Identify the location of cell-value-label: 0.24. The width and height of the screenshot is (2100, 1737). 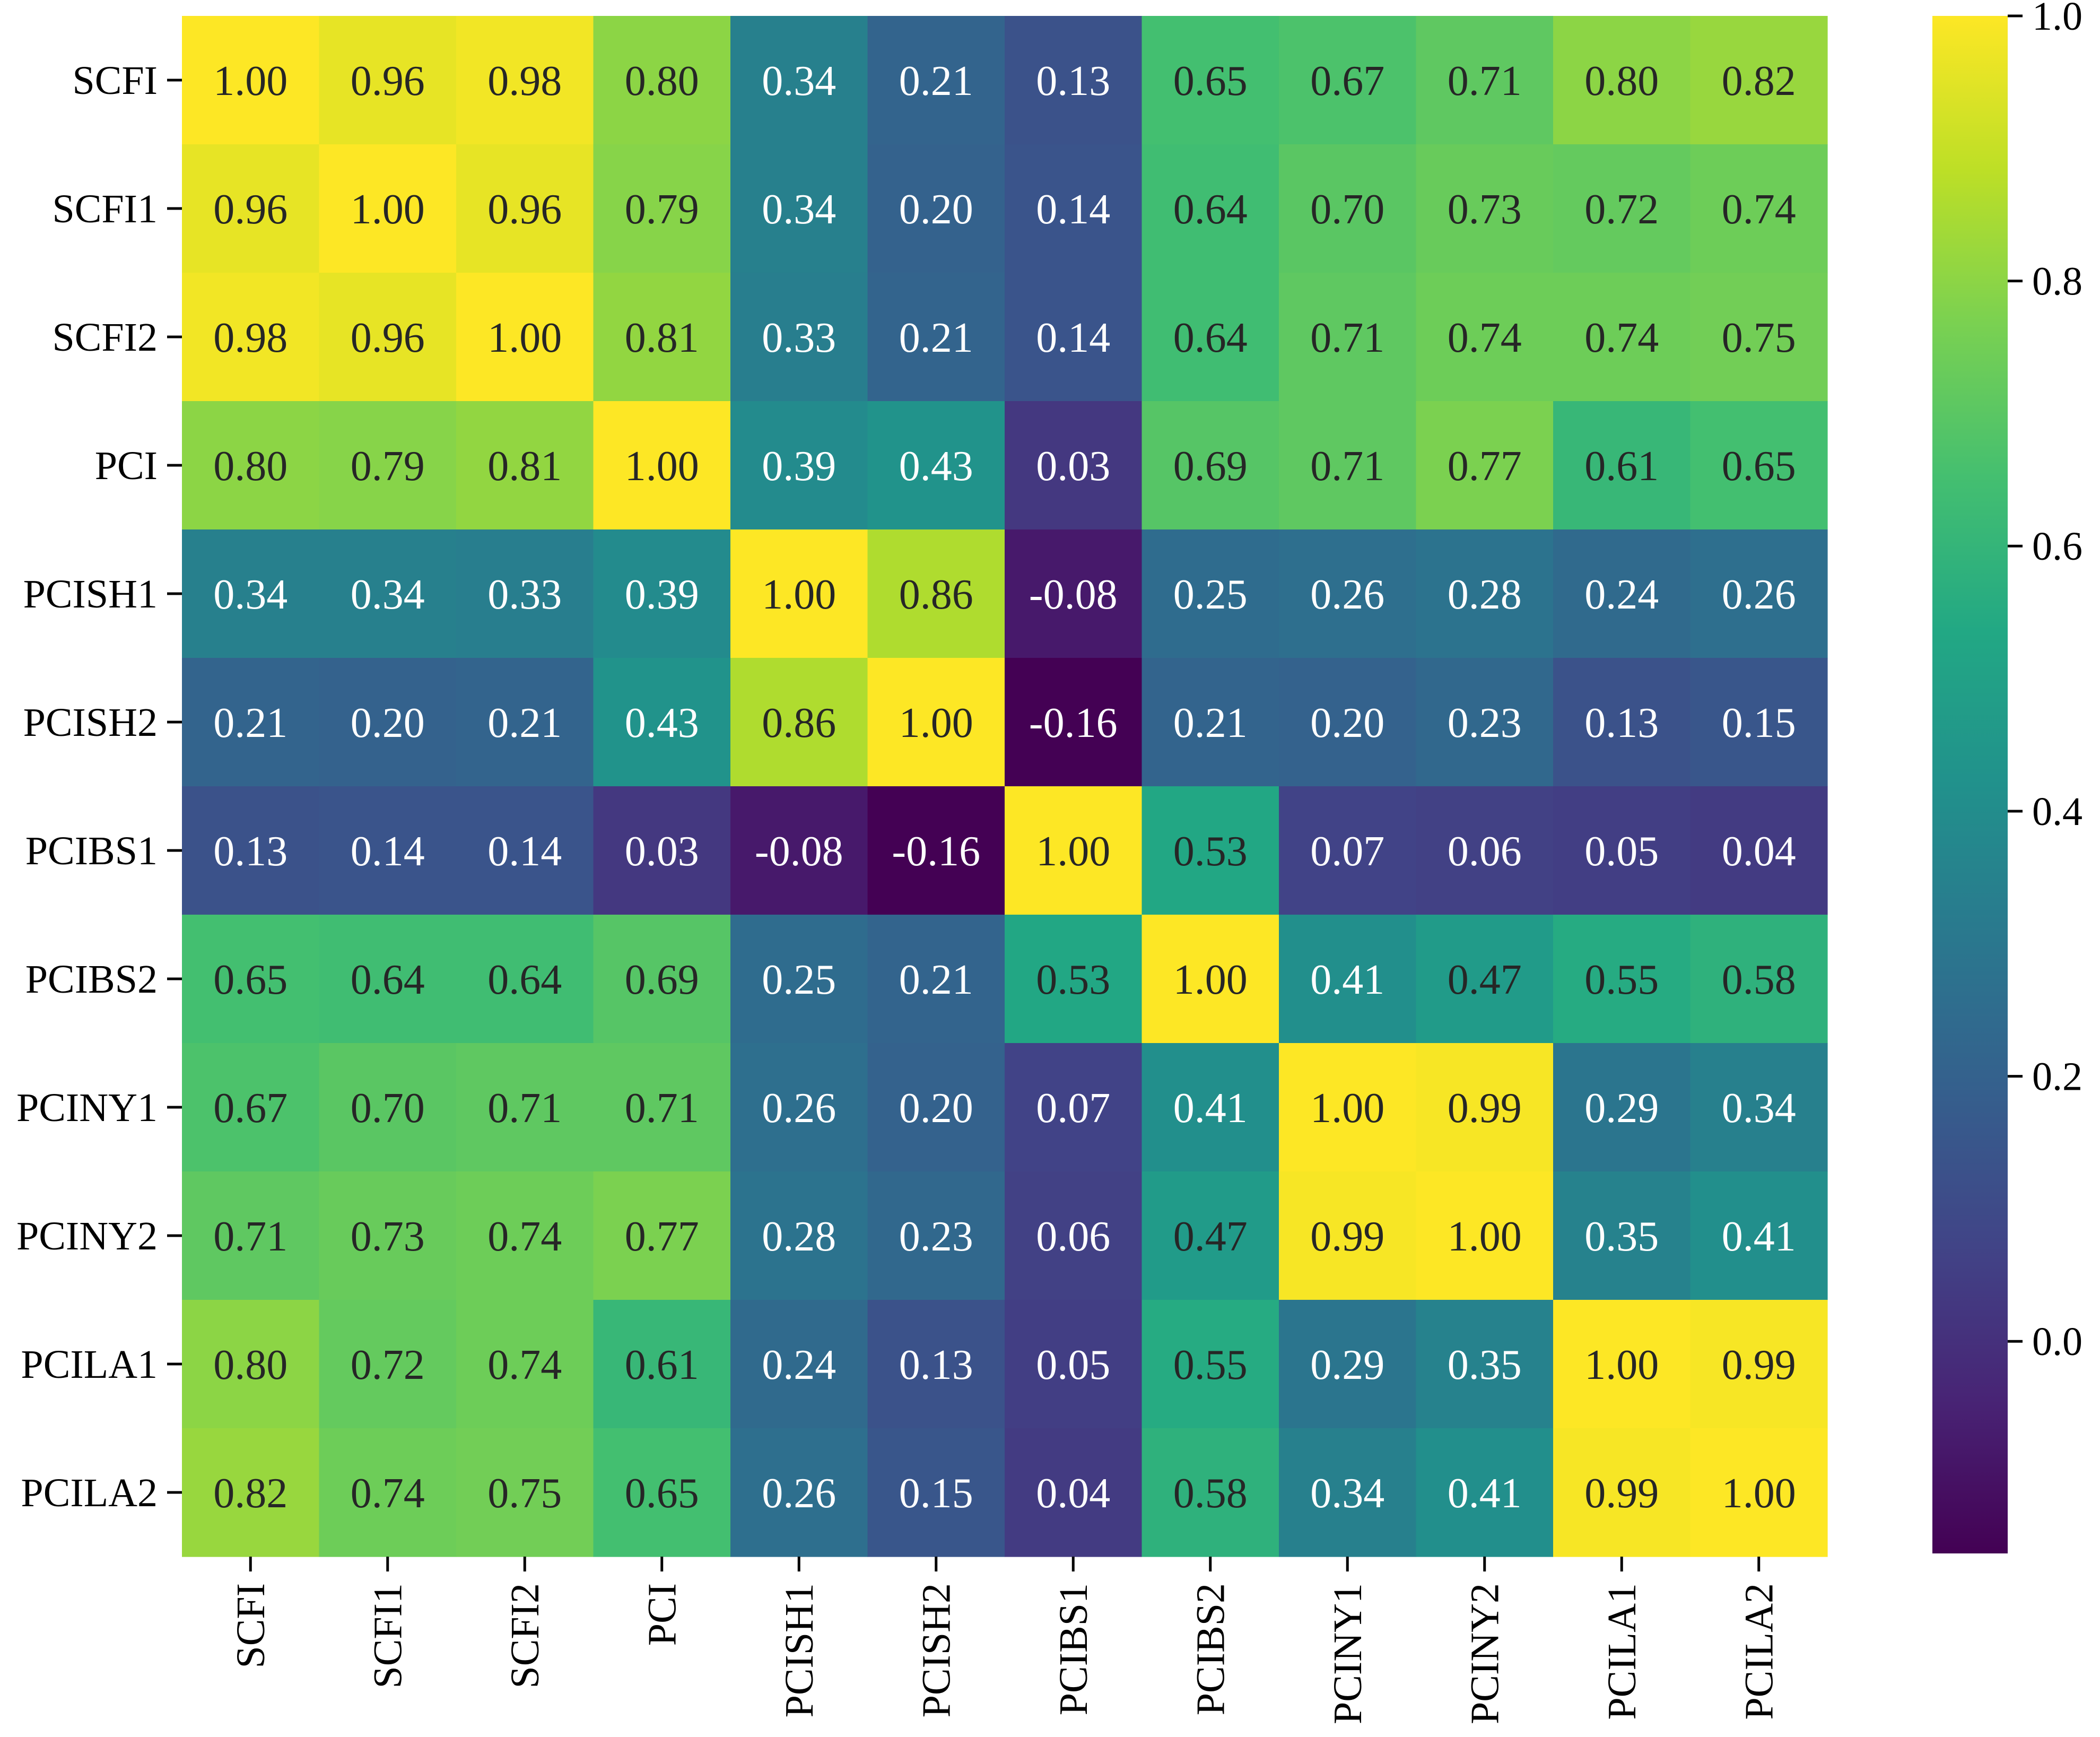
(1621, 594).